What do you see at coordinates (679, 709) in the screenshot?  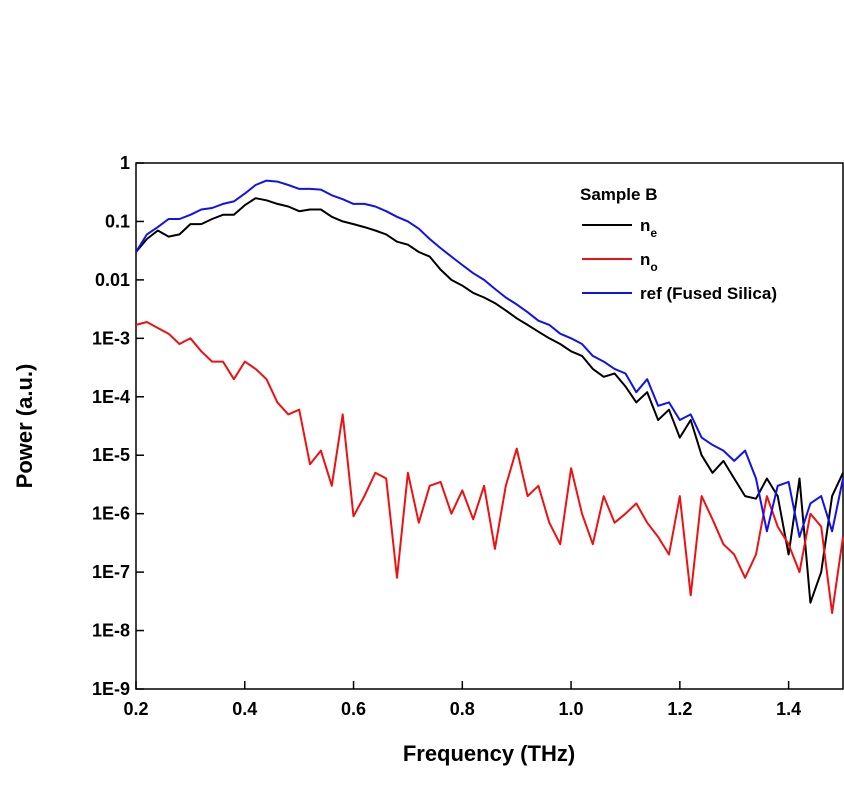 I see `x-tick-label: 1.2` at bounding box center [679, 709].